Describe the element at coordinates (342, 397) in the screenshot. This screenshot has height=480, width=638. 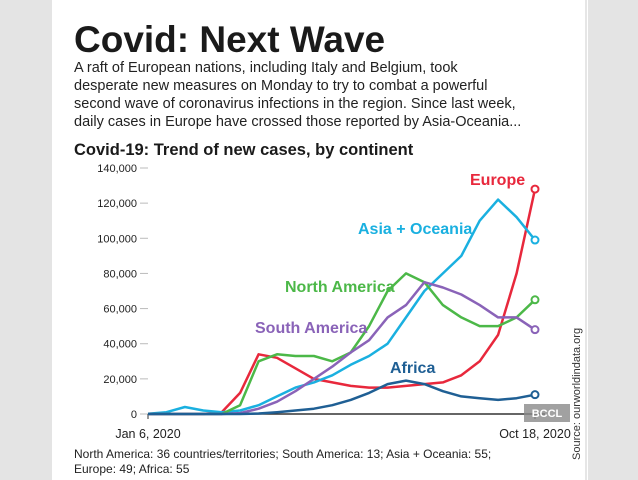
I see `series-line` at that location.